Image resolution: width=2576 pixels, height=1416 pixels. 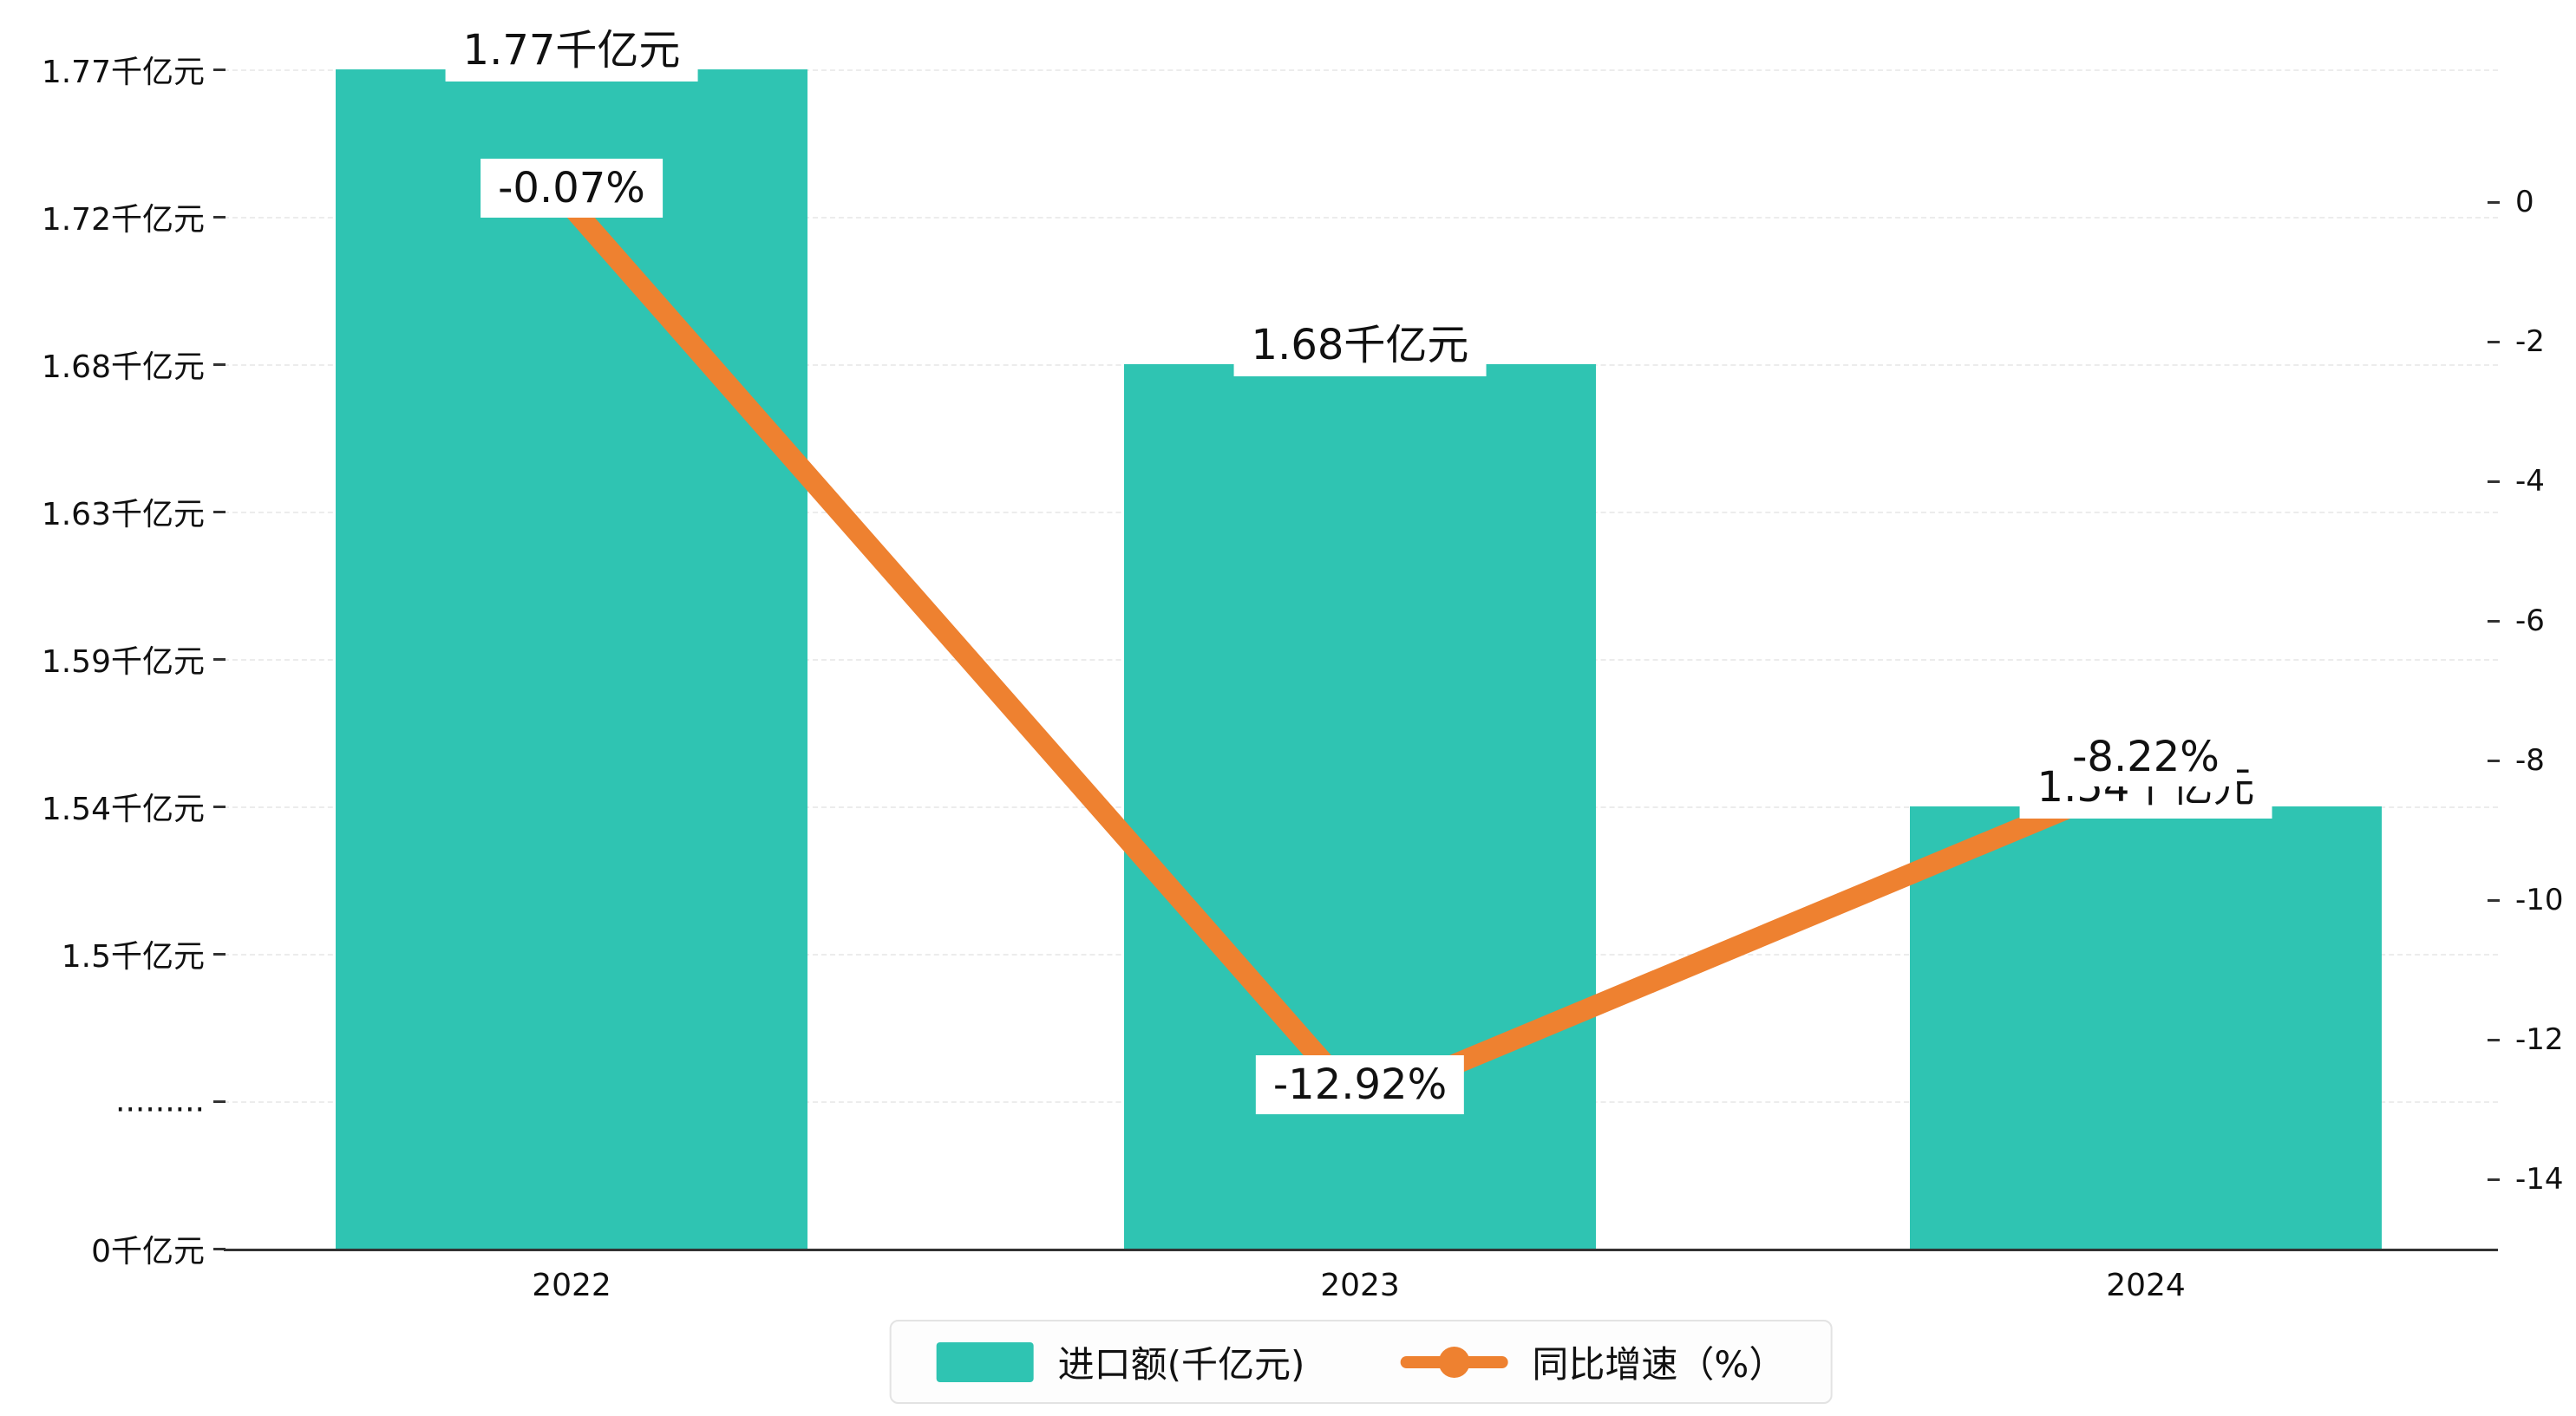 What do you see at coordinates (123, 220) in the screenshot?
I see `left-axis-tick-label: 1.72千亿元` at bounding box center [123, 220].